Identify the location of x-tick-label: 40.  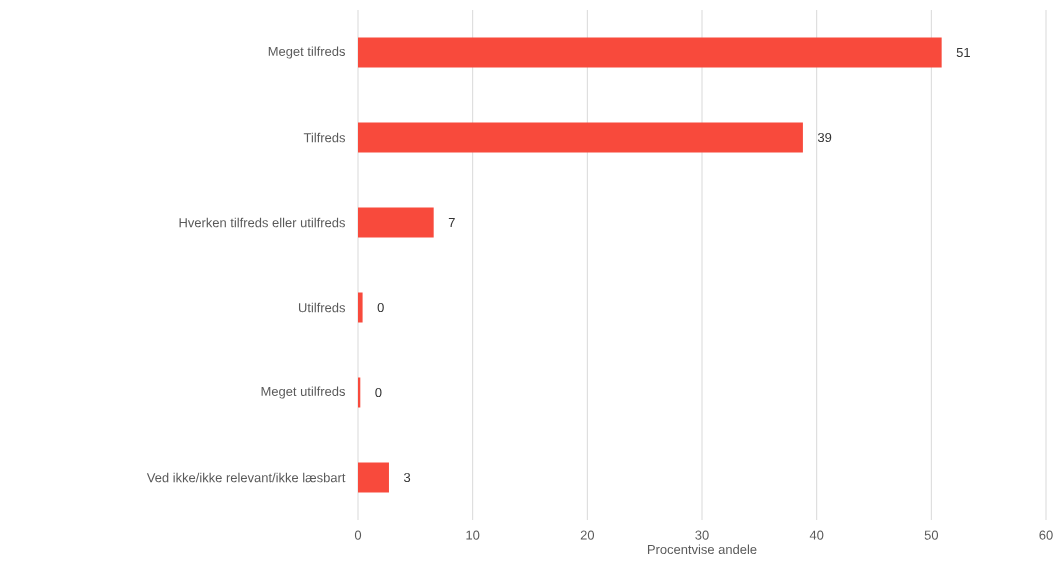
(816, 535).